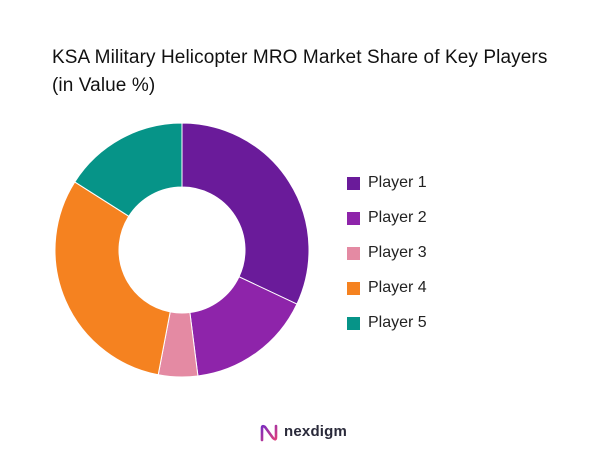 The width and height of the screenshot is (602, 451). Describe the element at coordinates (397, 182) in the screenshot. I see `legend-label: Player 1` at that location.